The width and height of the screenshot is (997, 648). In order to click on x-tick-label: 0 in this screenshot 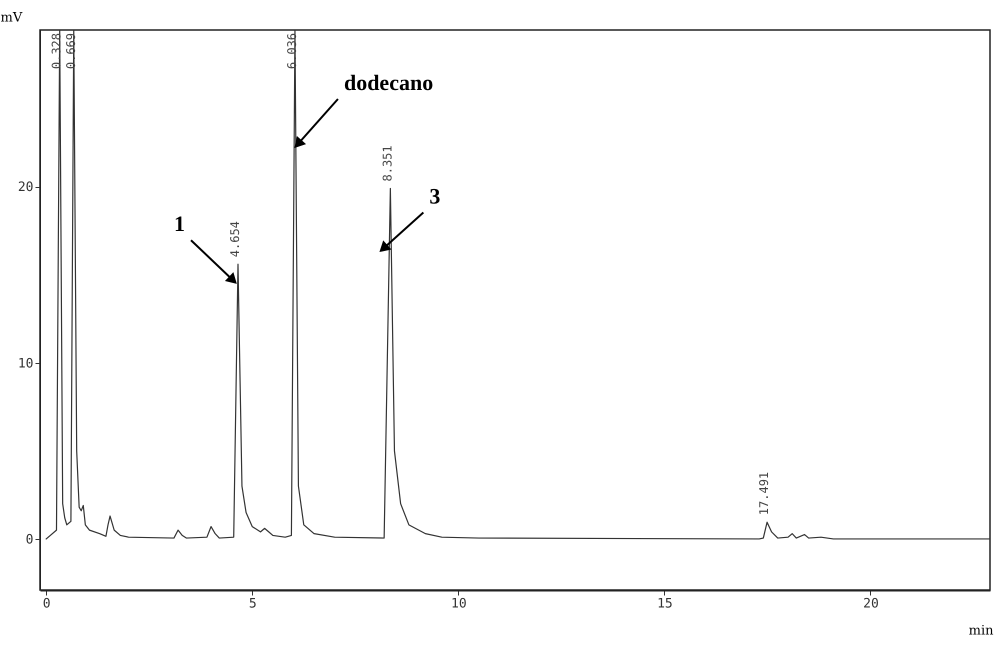, I will do `click(46, 604)`.